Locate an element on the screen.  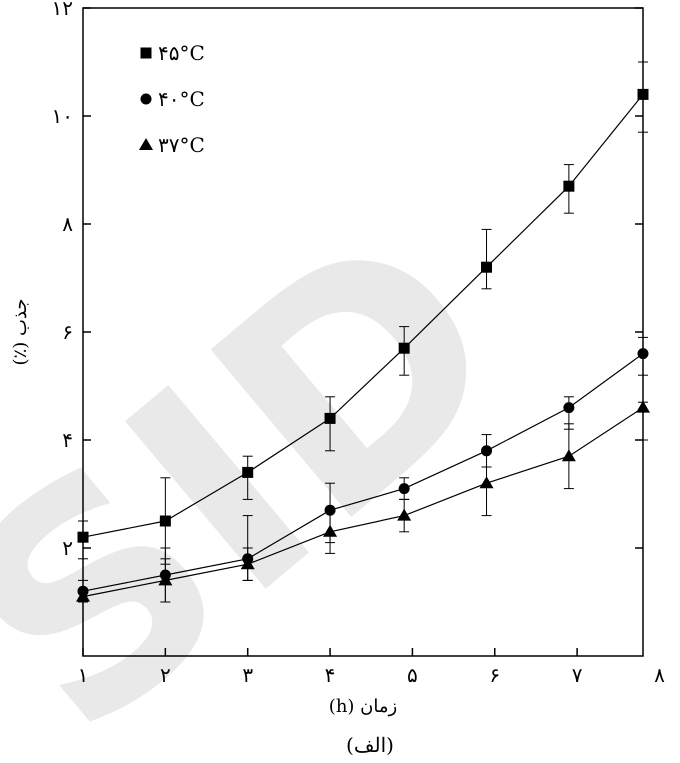
x-tick-label: ۱ is located at coordinates (83, 675).